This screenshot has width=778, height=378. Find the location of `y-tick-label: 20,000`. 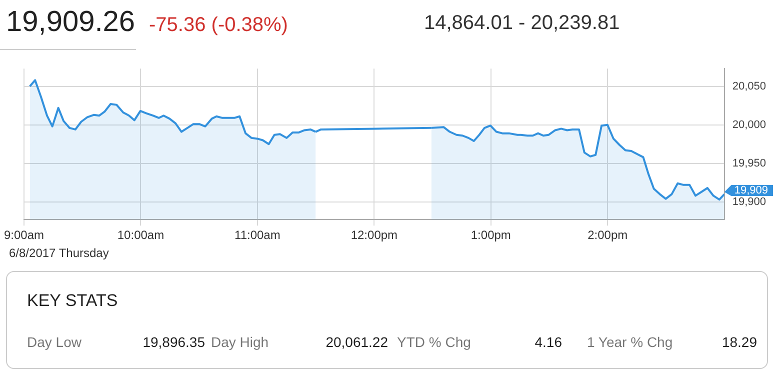

y-tick-label: 20,000 is located at coordinates (749, 124).